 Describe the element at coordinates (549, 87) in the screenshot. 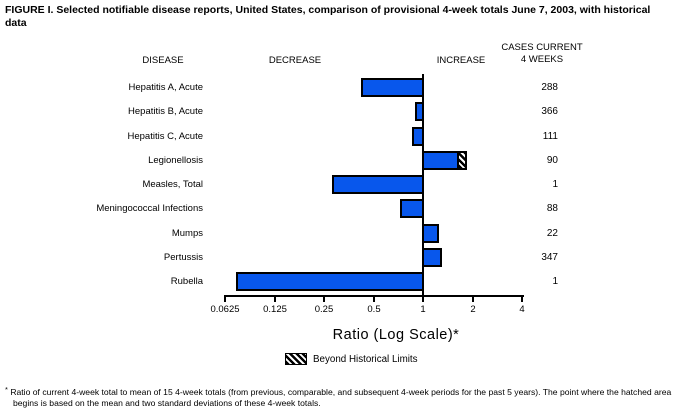

I see `cases-current-4-weeks-value: 288` at that location.